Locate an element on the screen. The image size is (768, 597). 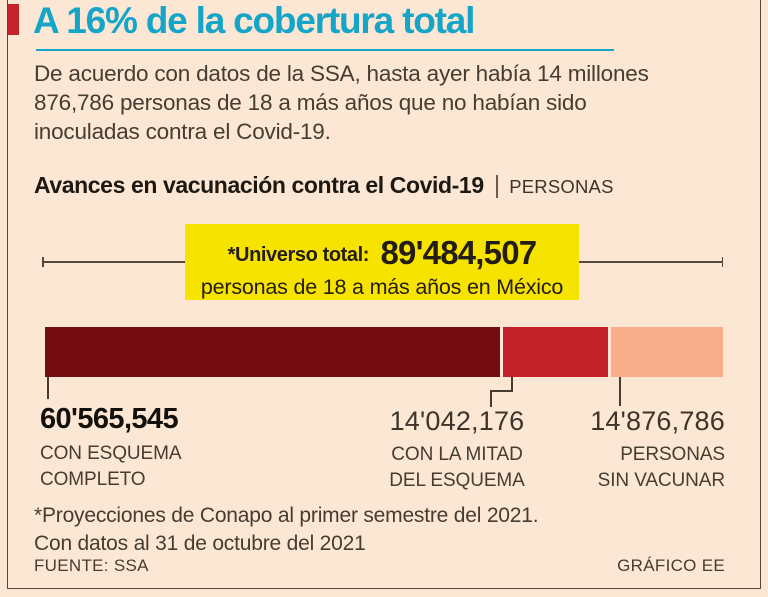
title-underline is located at coordinates (325, 50).